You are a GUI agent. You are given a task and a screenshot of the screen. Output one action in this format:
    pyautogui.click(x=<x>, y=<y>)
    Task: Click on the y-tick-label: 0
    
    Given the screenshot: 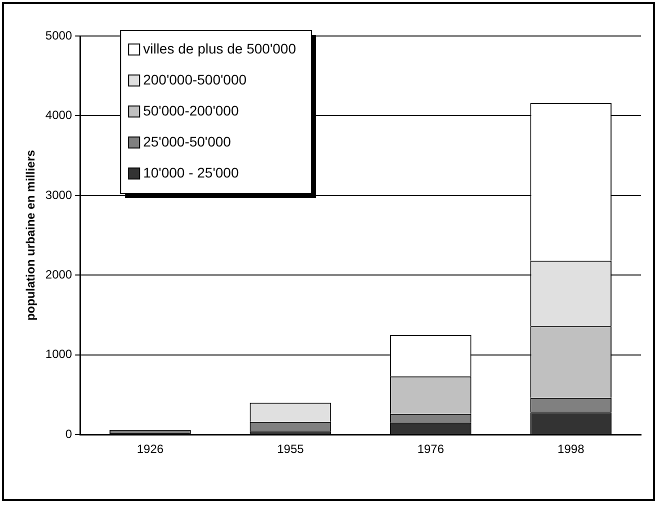 What is the action you would take?
    pyautogui.click(x=68, y=433)
    